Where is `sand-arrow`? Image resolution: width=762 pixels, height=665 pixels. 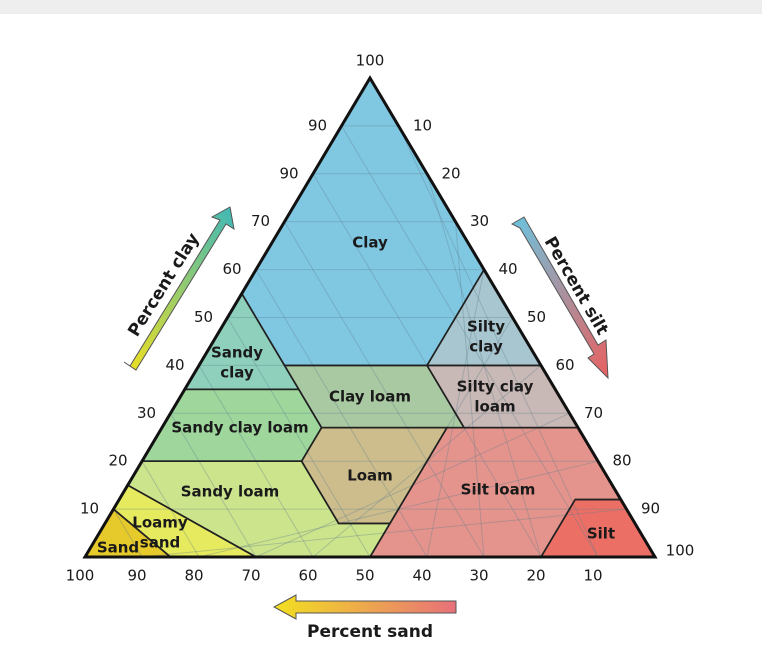 sand-arrow is located at coordinates (364, 607).